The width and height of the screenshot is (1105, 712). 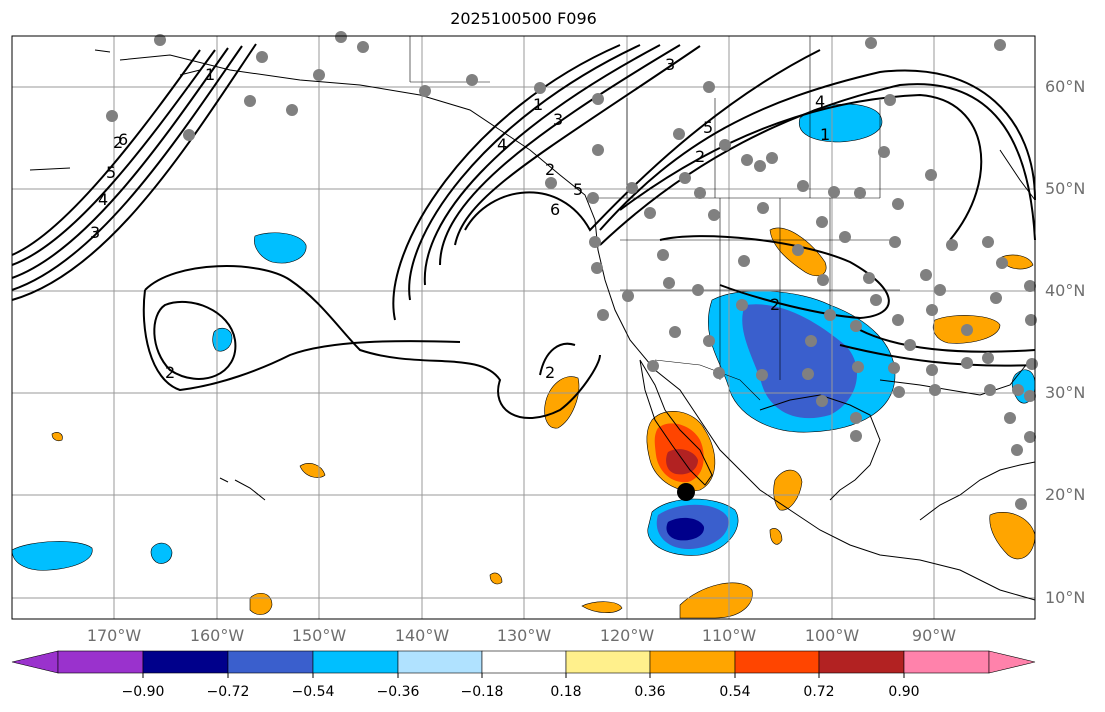 What do you see at coordinates (1065, 86) in the screenshot?
I see `lat-label: 60°N` at bounding box center [1065, 86].